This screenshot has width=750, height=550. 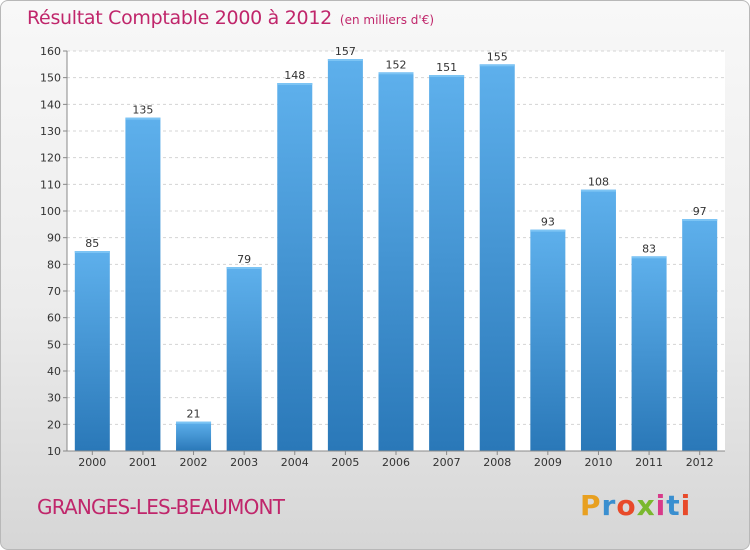 What do you see at coordinates (649, 248) in the screenshot?
I see `data-label: 83` at bounding box center [649, 248].